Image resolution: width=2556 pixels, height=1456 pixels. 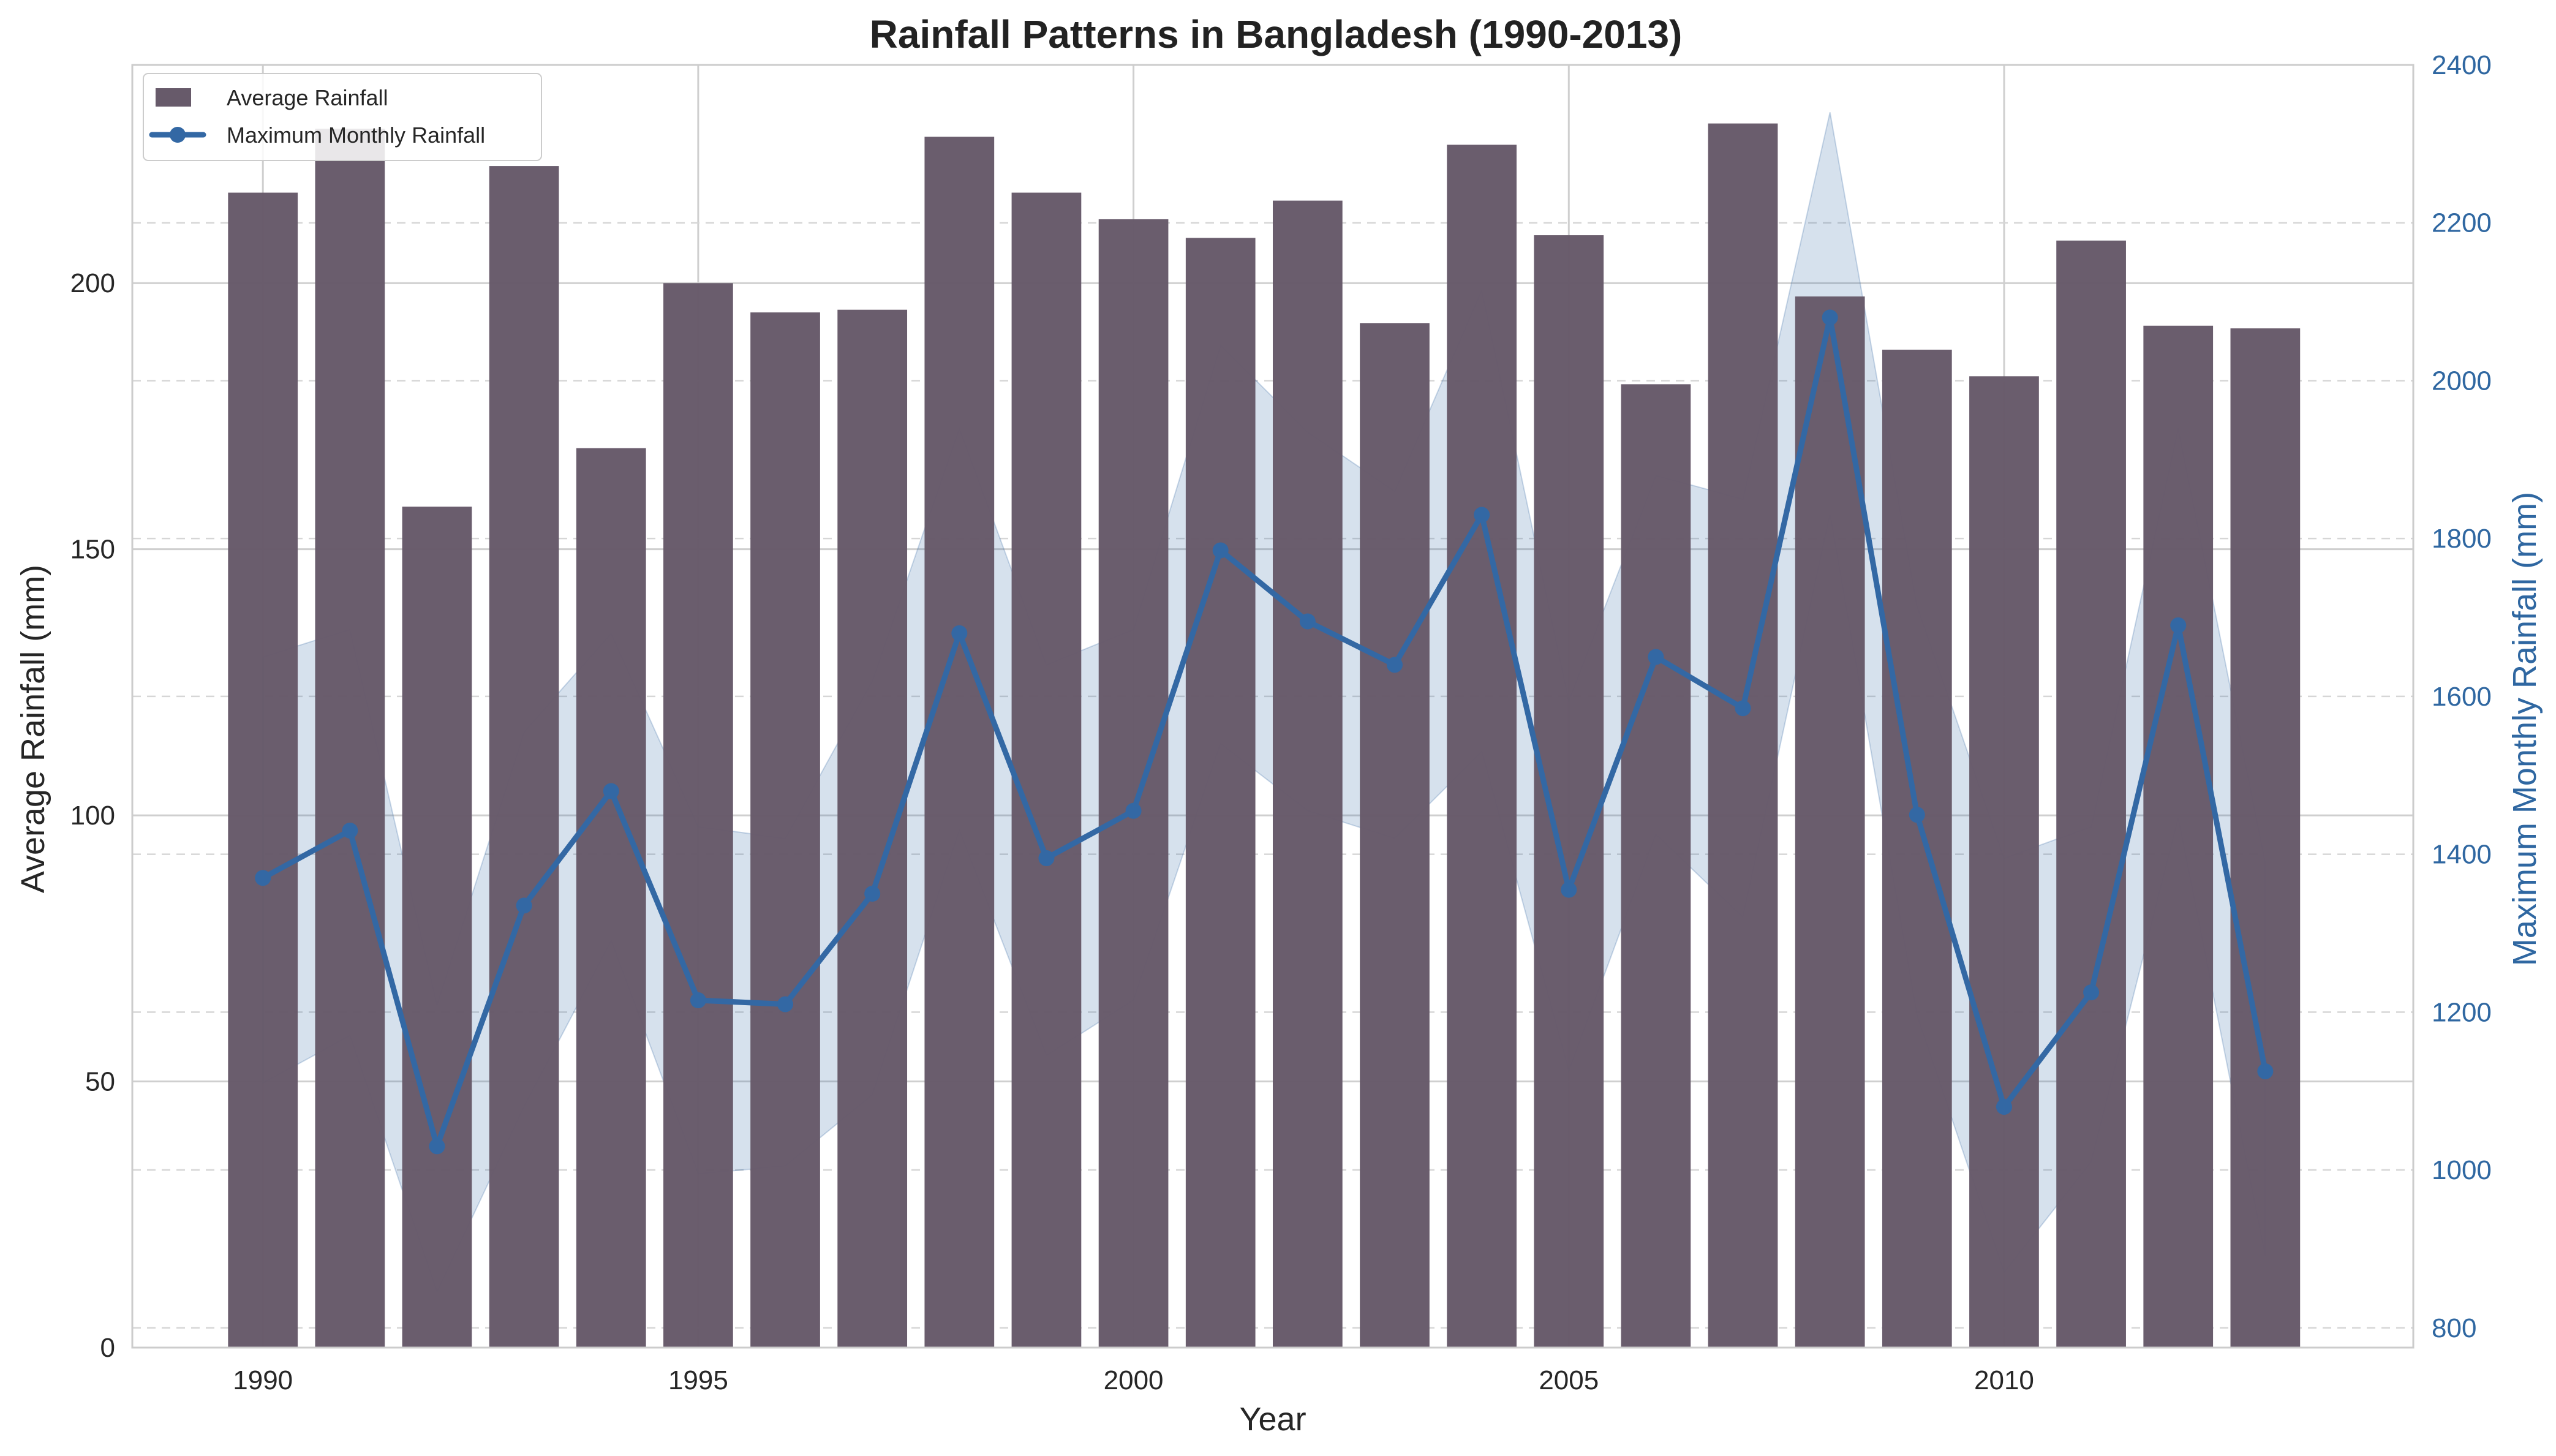 I want to click on bar-average-rainfall-2009, so click(x=1917, y=848).